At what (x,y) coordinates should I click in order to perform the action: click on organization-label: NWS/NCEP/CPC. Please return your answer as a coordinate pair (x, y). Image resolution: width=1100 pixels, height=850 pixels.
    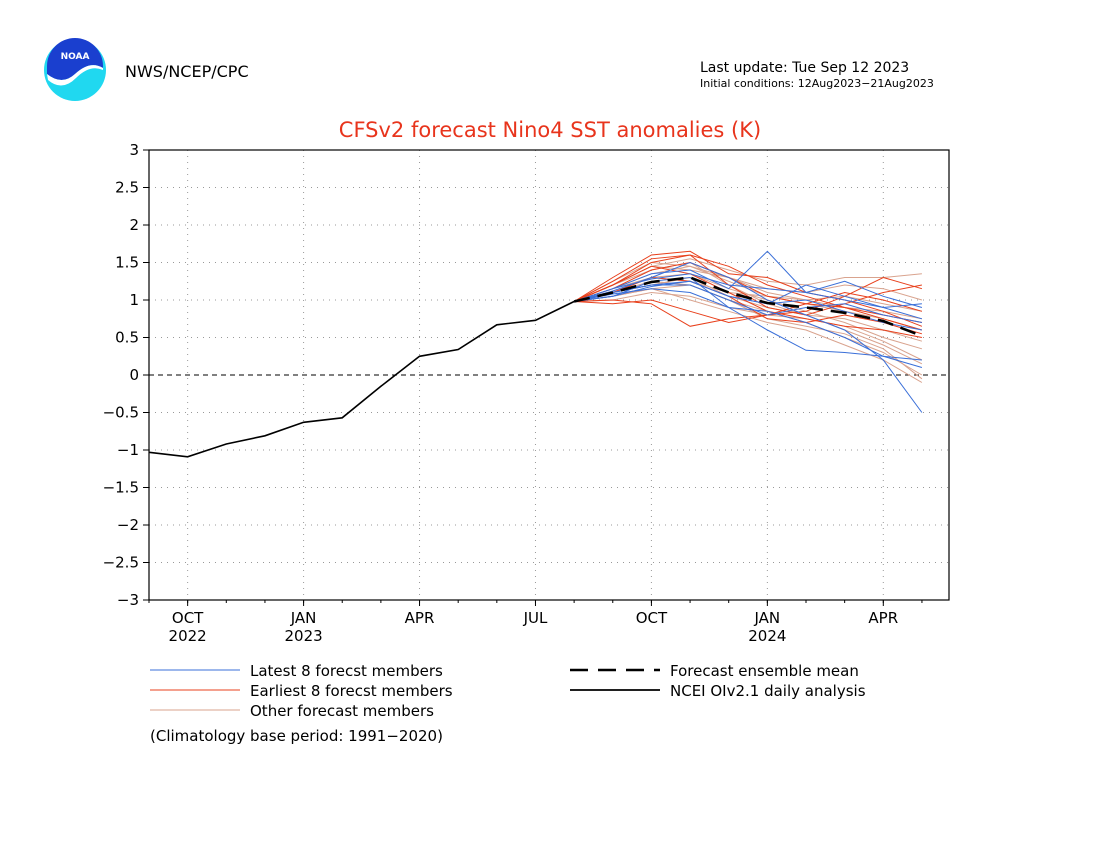
    Looking at the image, I should click on (187, 71).